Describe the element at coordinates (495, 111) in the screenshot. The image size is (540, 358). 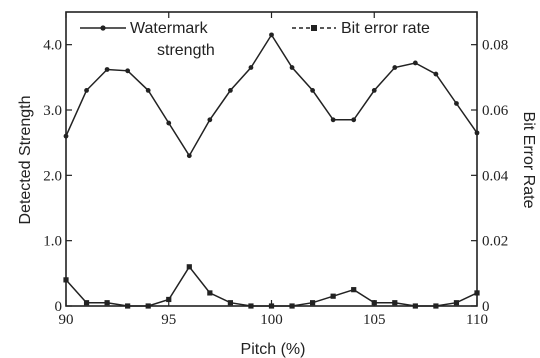
I see `y-right-tick-label: 0.06` at that location.